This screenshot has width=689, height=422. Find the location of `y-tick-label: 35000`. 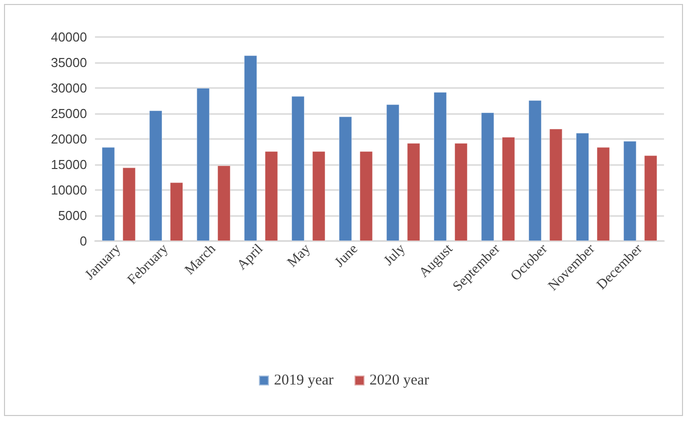

y-tick-label: 35000 is located at coordinates (68, 62).